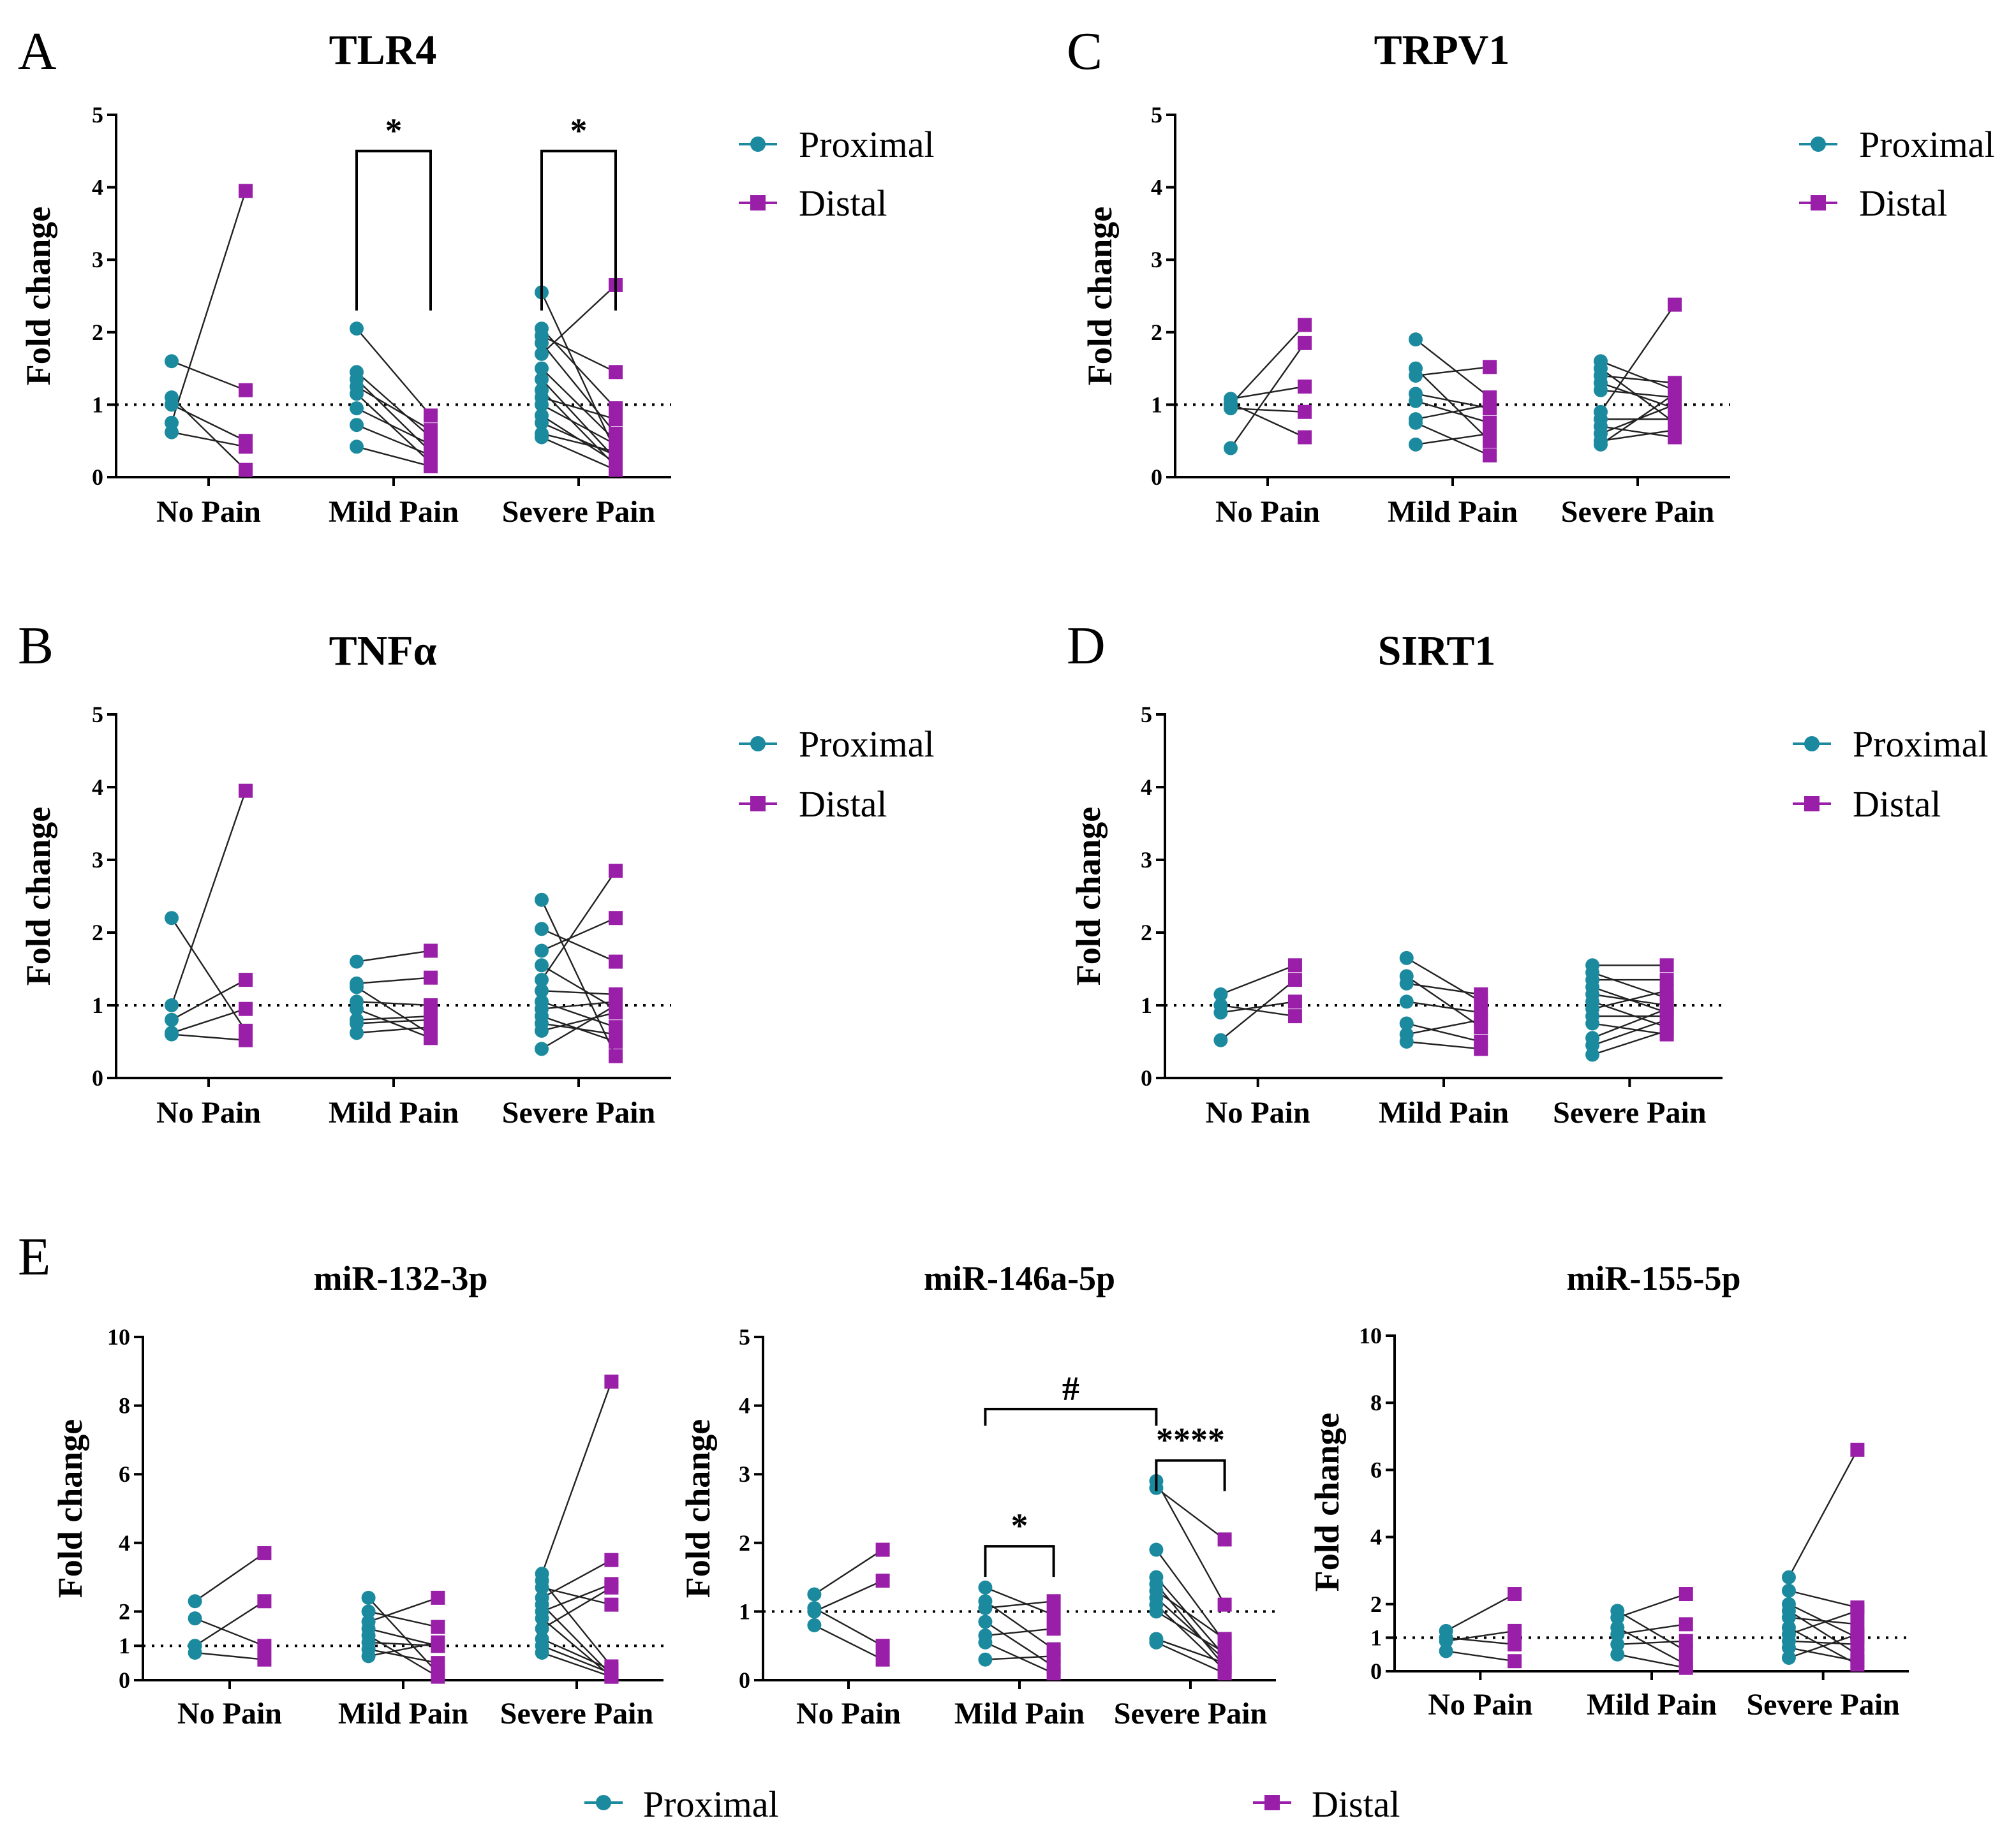 This screenshot has height=1846, width=2016. I want to click on legend-d: Proximal Distal, so click(1891, 774).